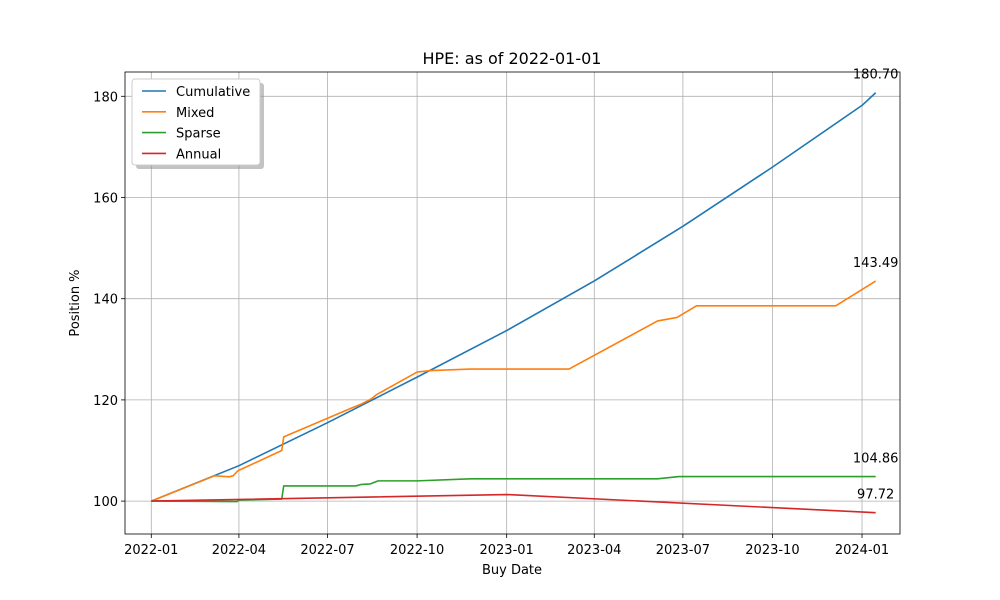  Describe the element at coordinates (876, 459) in the screenshot. I see `end-label-sparse: 104.86` at that location.